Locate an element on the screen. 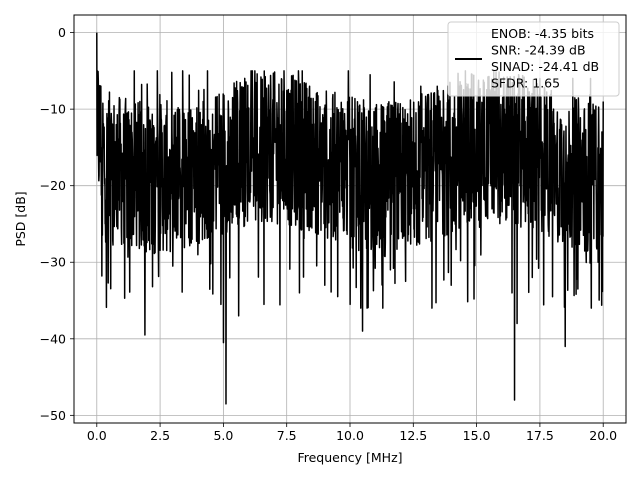 Image resolution: width=640 pixels, height=480 pixels. x-tick-label: 5.0 is located at coordinates (223, 435).